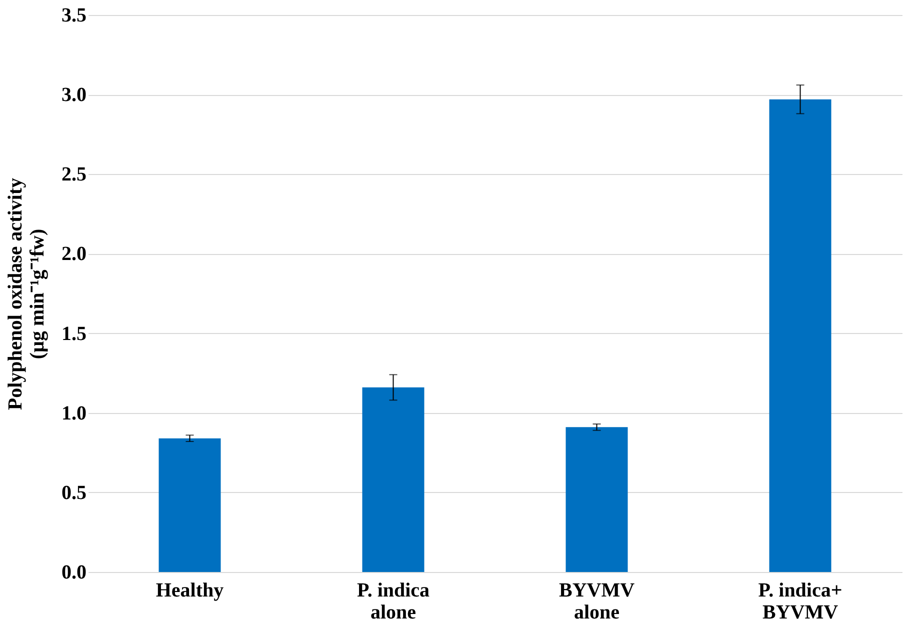 The width and height of the screenshot is (907, 627). What do you see at coordinates (74, 95) in the screenshot?
I see `y-tick-label: 3.0` at bounding box center [74, 95].